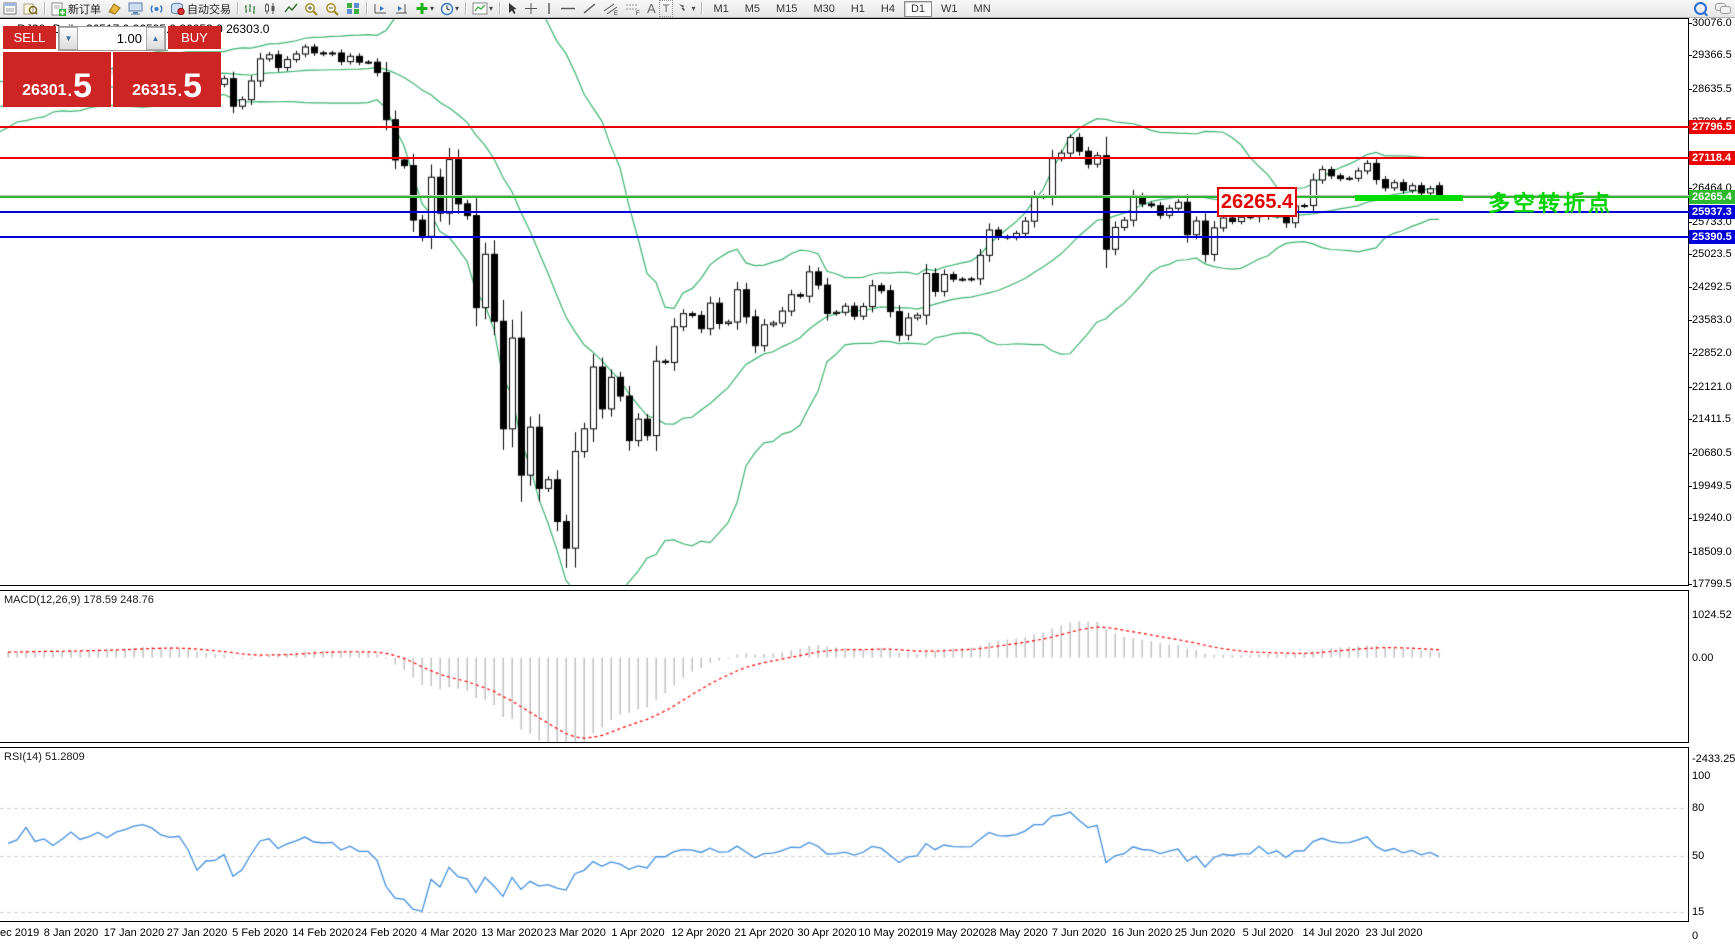  What do you see at coordinates (666, 8) in the screenshot?
I see `label-tool-icon: T` at bounding box center [666, 8].